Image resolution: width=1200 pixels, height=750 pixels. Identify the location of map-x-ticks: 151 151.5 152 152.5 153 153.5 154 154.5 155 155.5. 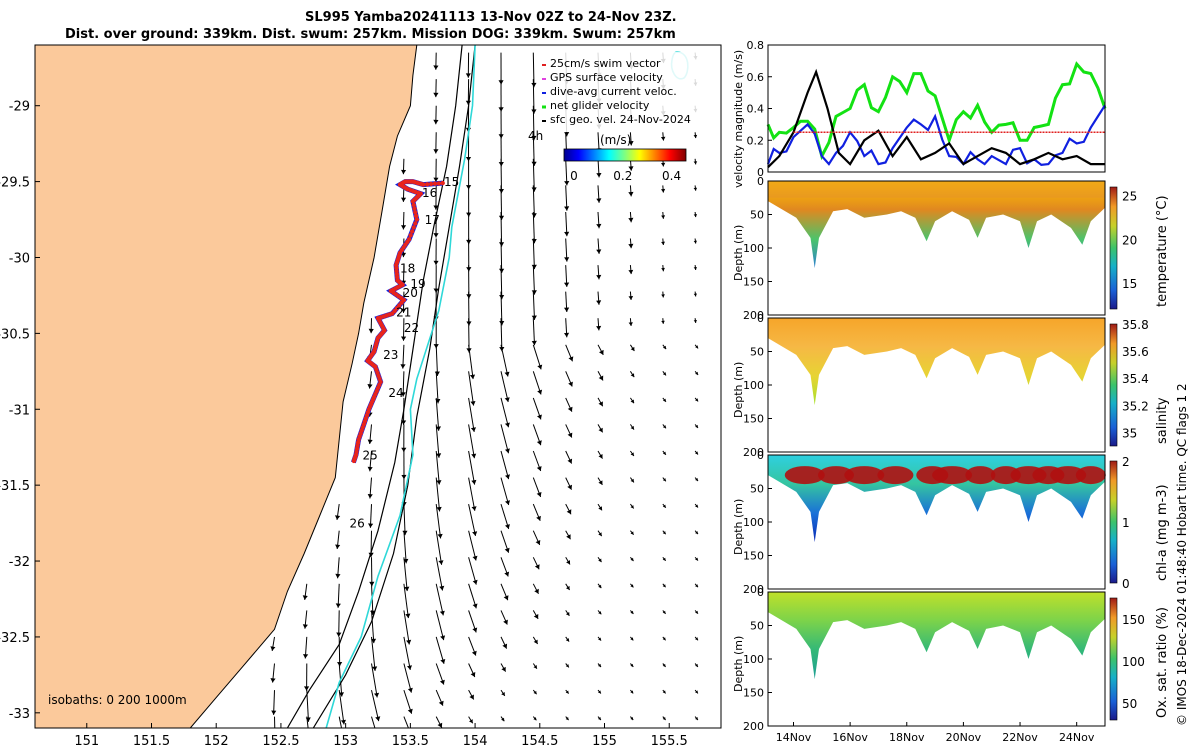
(381, 736).